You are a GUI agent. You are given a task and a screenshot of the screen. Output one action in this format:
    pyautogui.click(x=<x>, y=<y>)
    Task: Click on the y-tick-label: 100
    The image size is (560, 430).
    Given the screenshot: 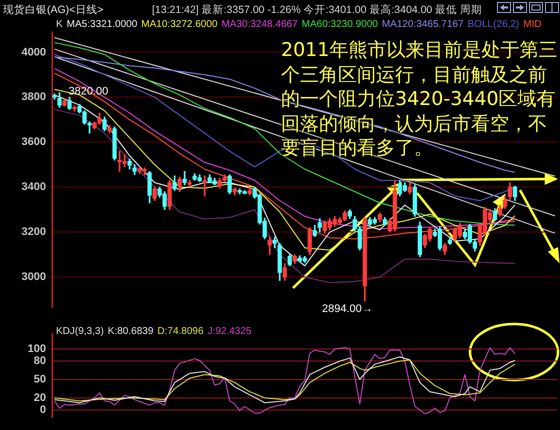 What is the action you would take?
    pyautogui.click(x=37, y=348)
    